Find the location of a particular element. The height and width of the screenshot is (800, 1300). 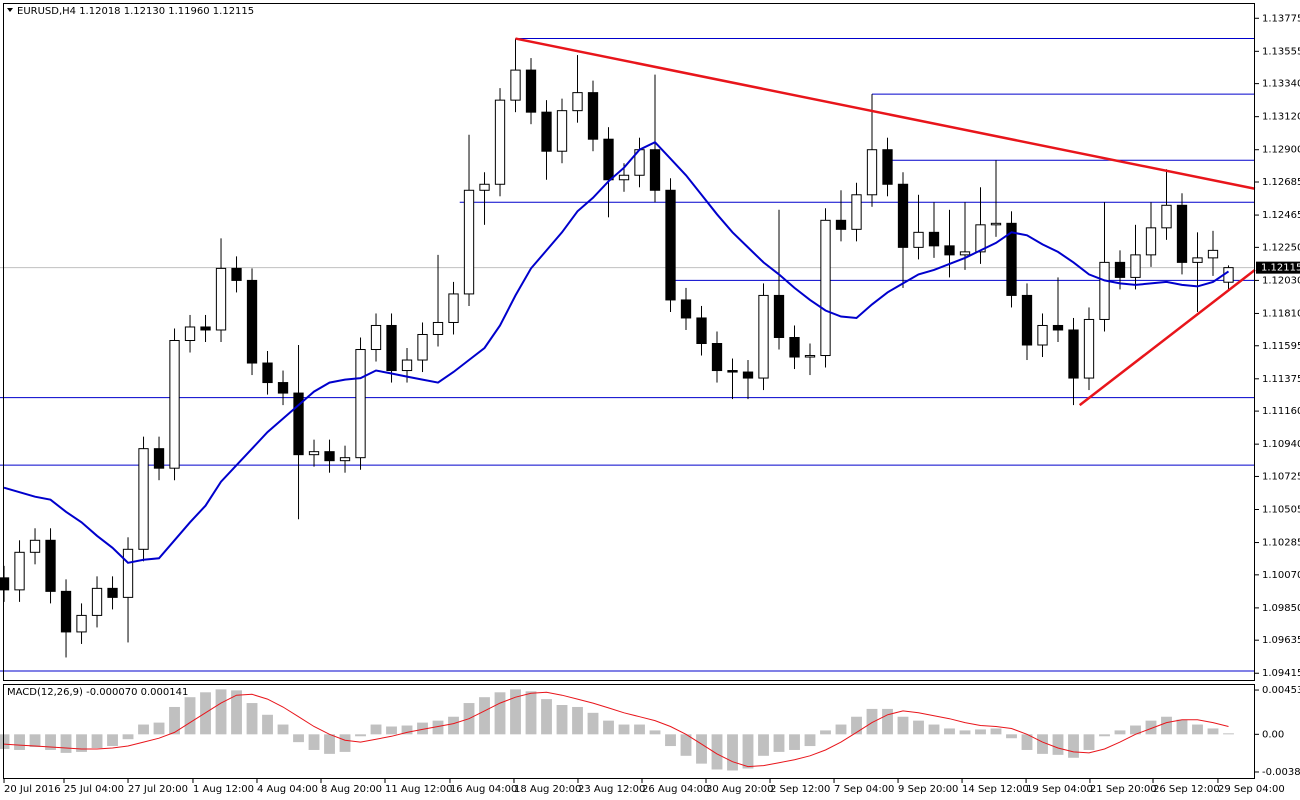

y-tick-label: 0.00 is located at coordinates (1273, 734).